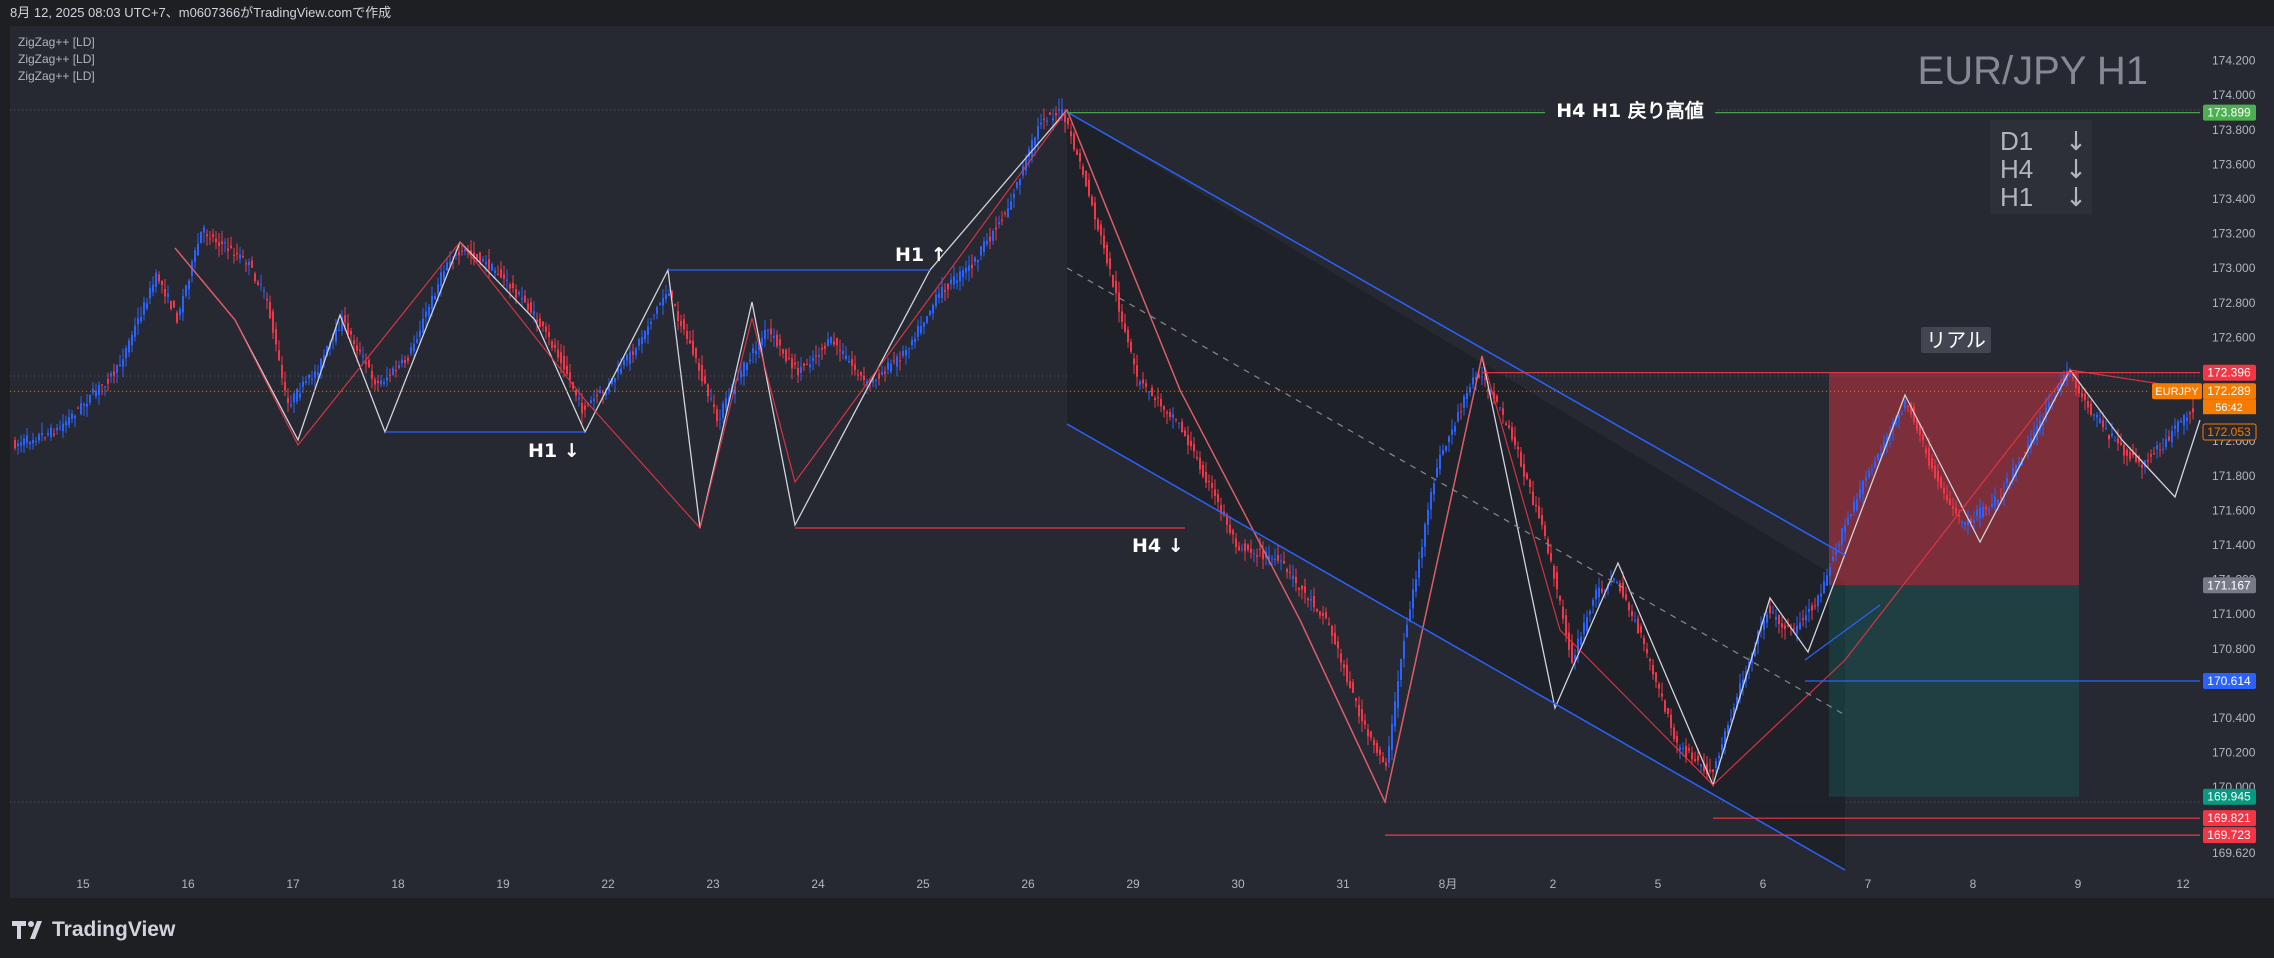 The height and width of the screenshot is (958, 2274). What do you see at coordinates (2237, 462) in the screenshot?
I see `price-axis-background` at bounding box center [2237, 462].